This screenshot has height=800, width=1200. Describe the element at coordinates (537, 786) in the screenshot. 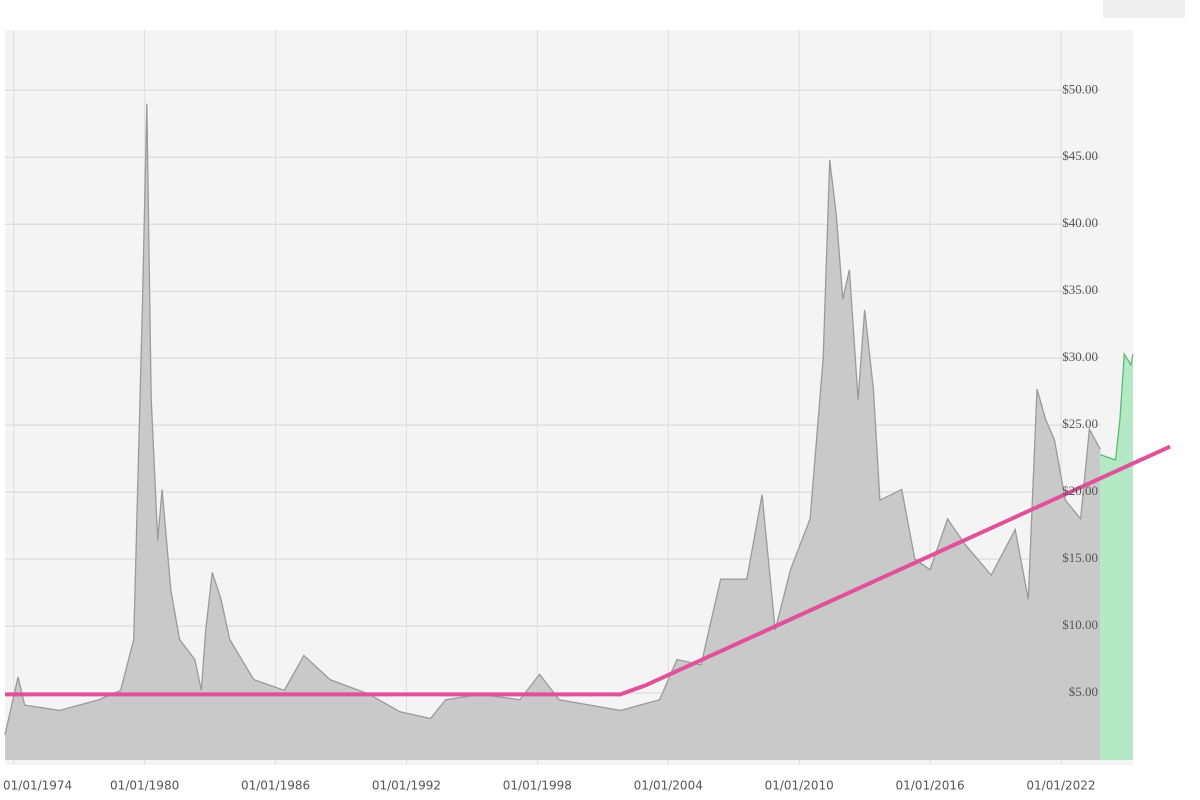

I see `x-tick-label: 01/01/1998` at that location.